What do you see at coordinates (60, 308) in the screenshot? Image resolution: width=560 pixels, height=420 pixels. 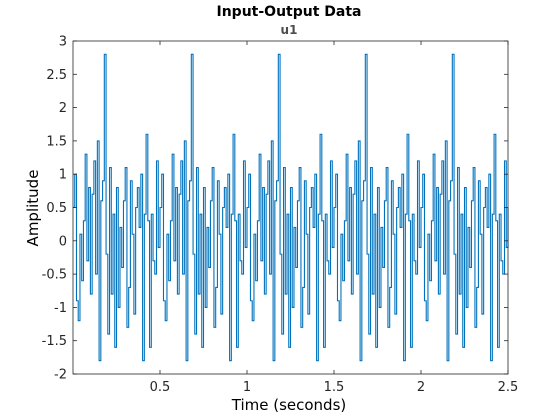 I see `y-tick-label: -1` at bounding box center [60, 308].